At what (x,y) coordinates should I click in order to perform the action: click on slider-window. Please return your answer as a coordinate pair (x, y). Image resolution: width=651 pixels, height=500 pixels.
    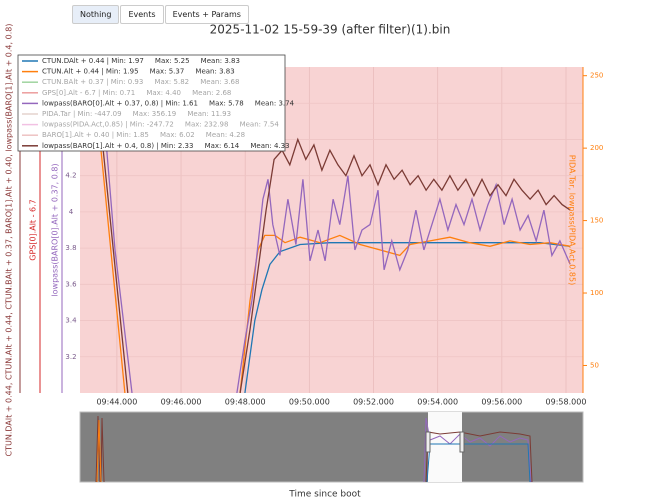
    Looking at the image, I should click on (445, 447).